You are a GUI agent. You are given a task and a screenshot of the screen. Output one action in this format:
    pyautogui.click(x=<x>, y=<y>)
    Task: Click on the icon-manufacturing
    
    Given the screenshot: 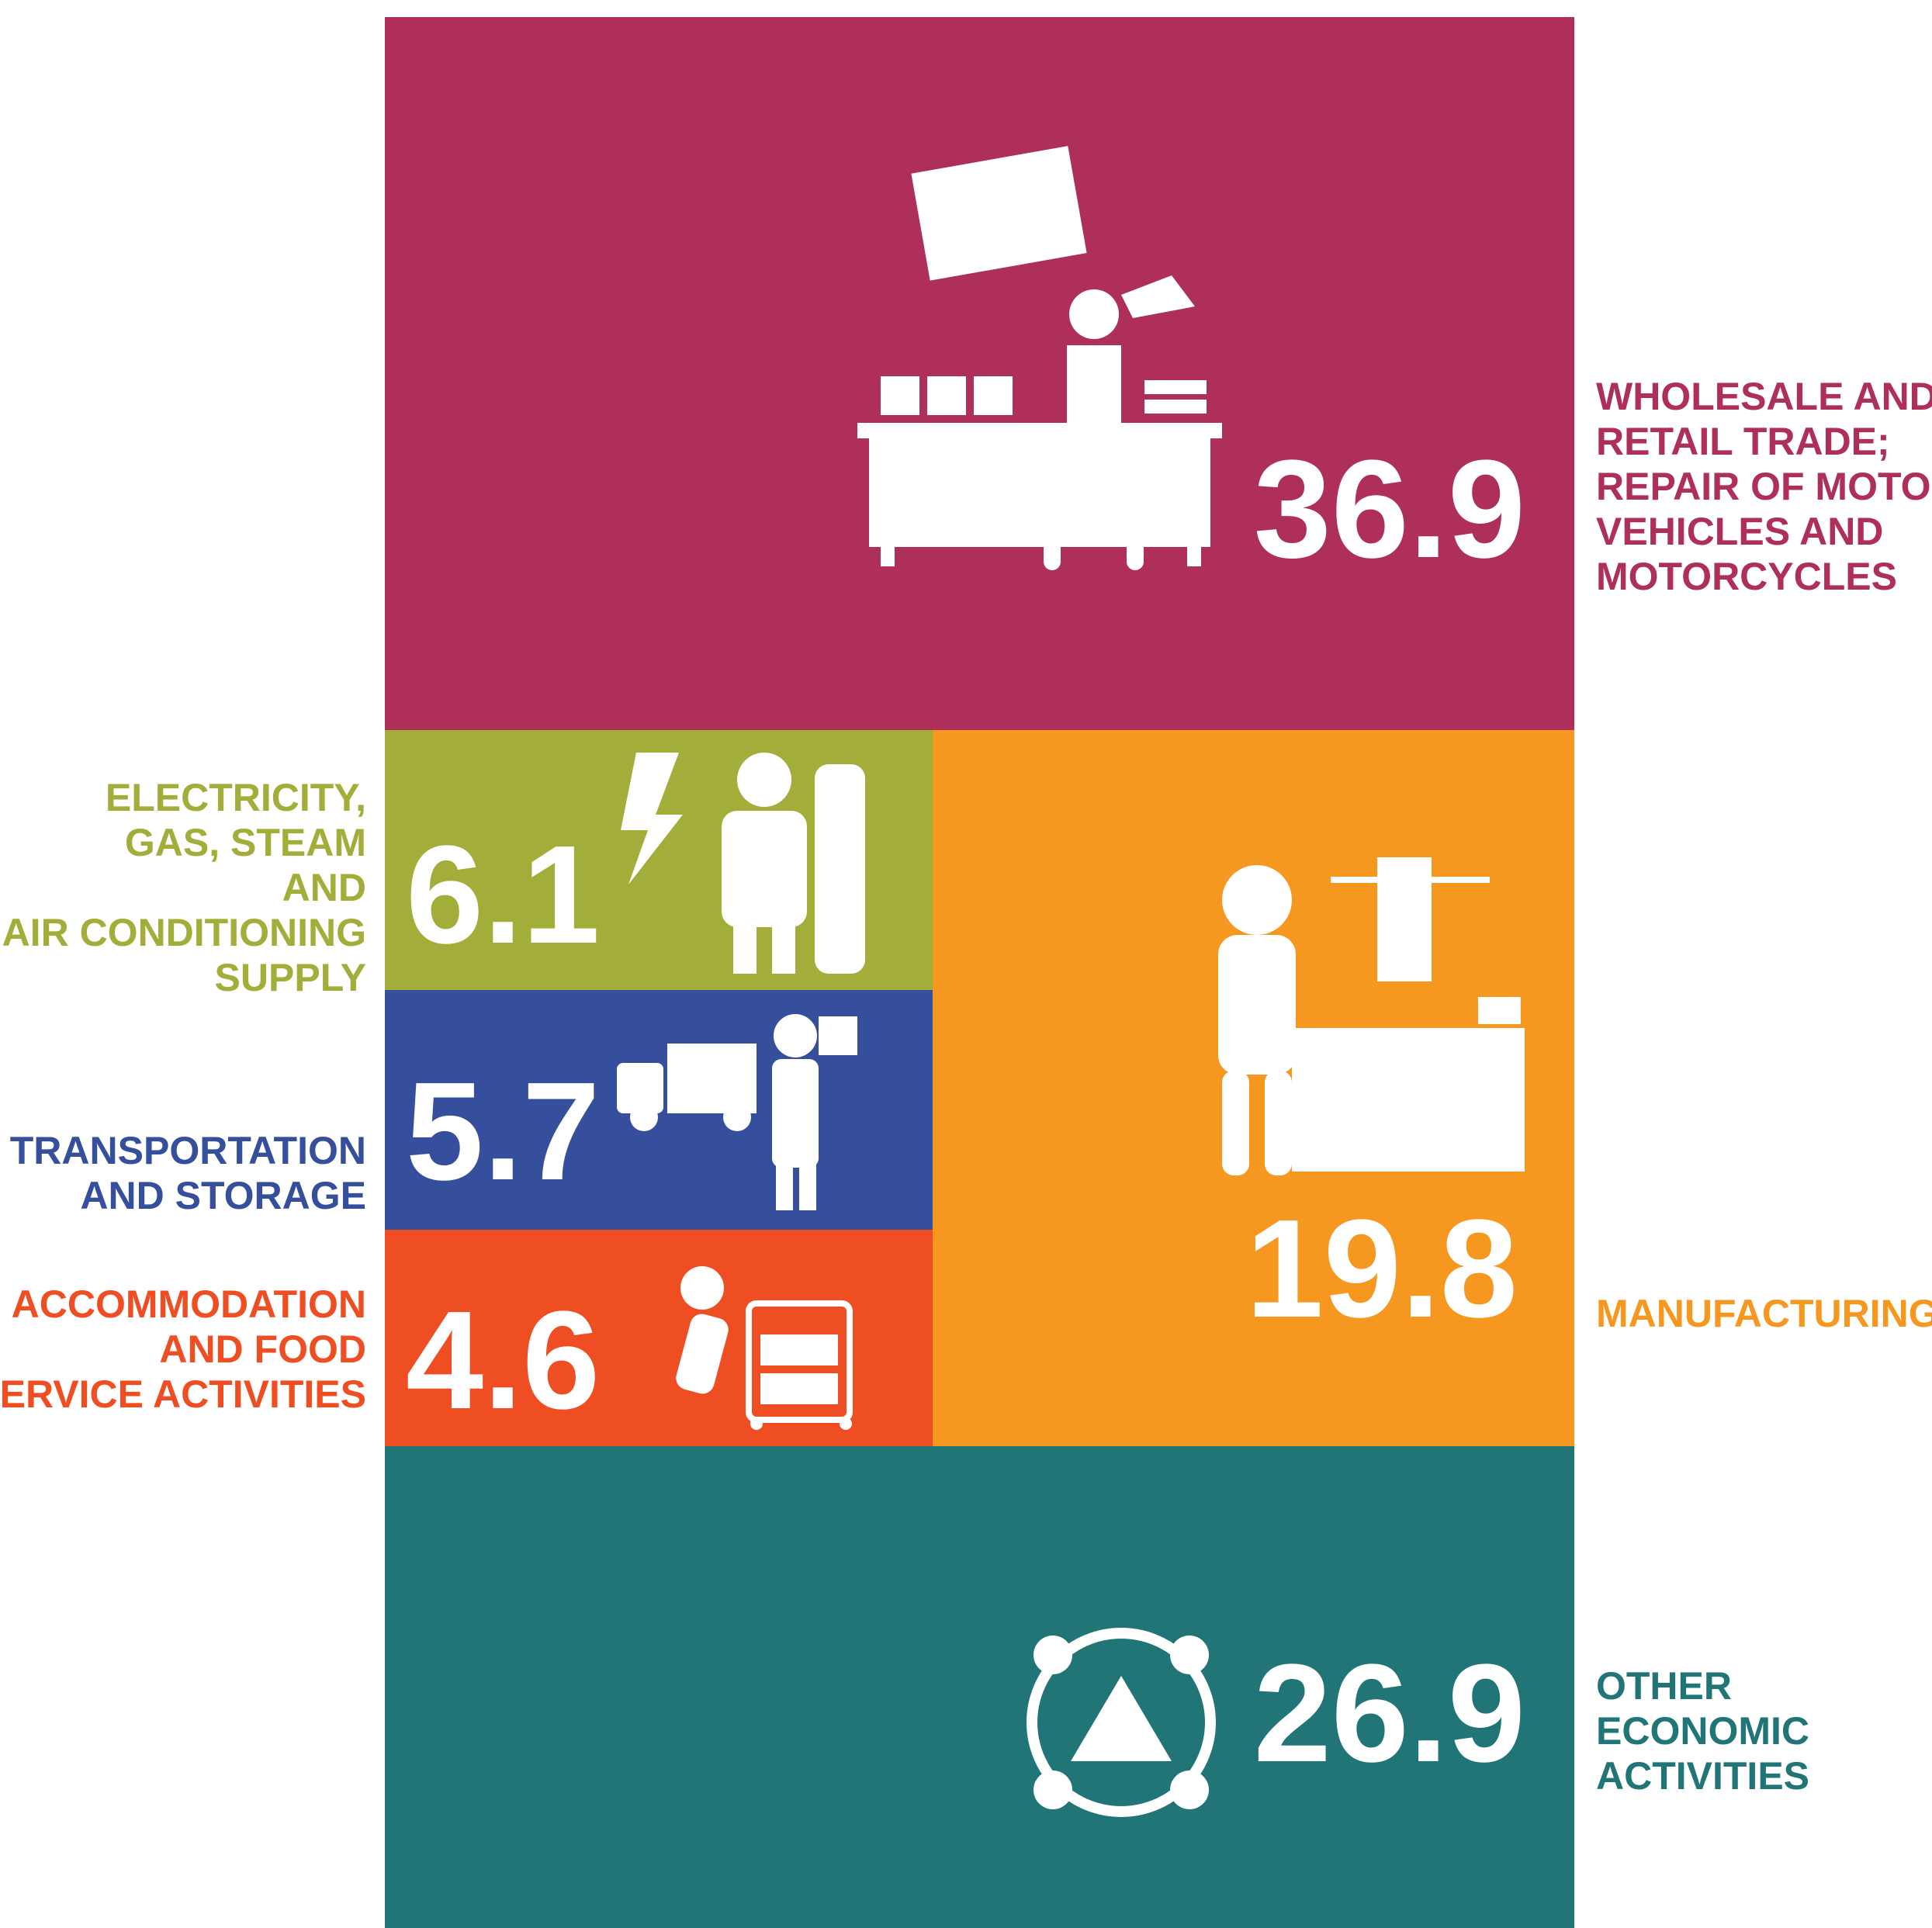 What is the action you would take?
    pyautogui.click(x=1371, y=1016)
    